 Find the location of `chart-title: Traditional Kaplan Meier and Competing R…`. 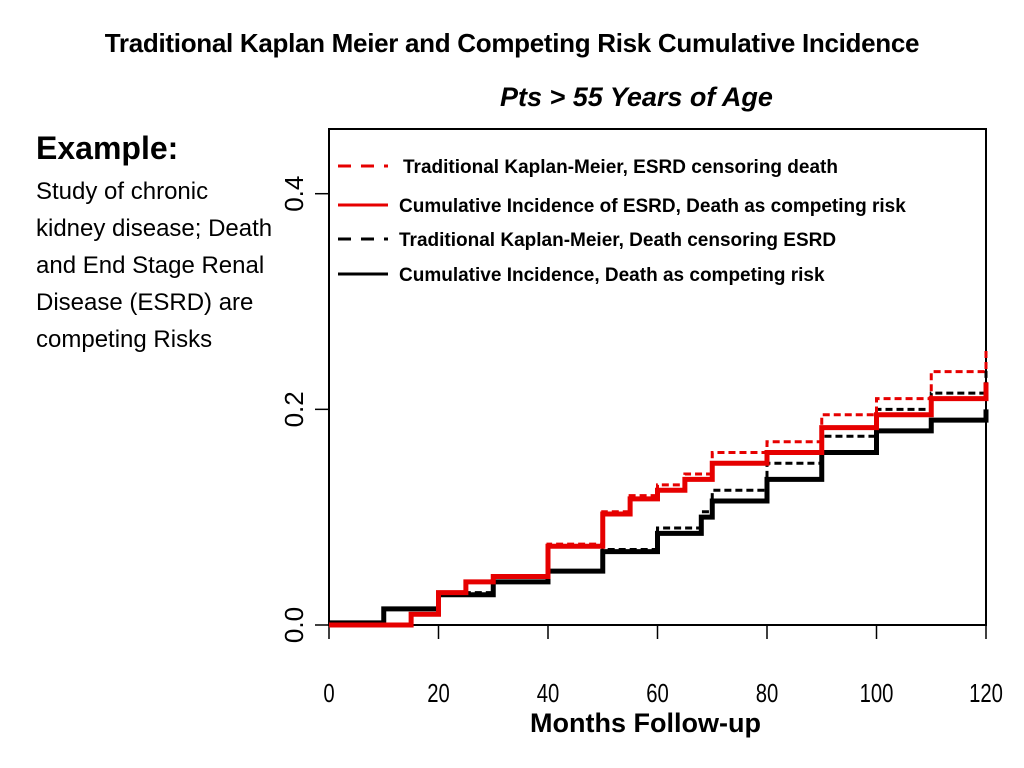

chart-title: Traditional Kaplan Meier and Competing R… is located at coordinates (512, 43).